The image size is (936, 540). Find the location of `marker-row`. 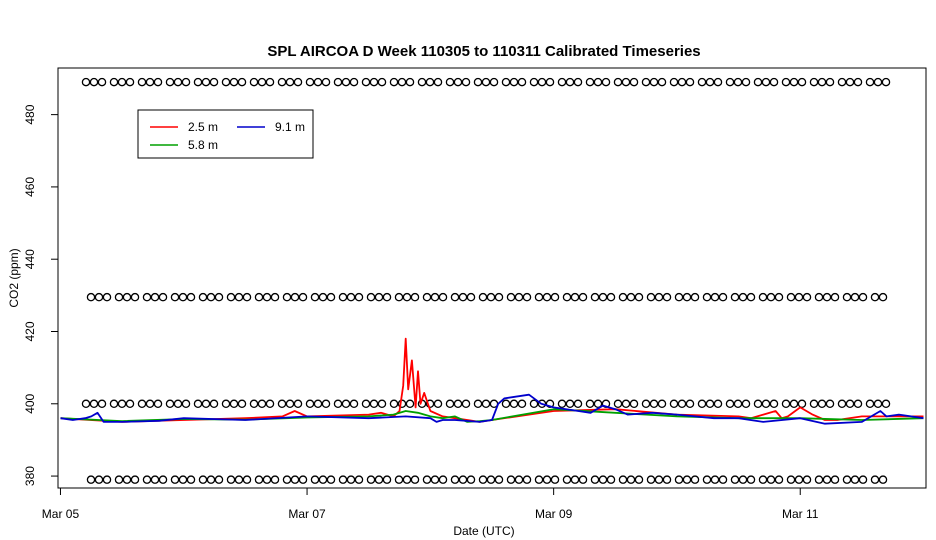

marker-row is located at coordinates (487, 297).